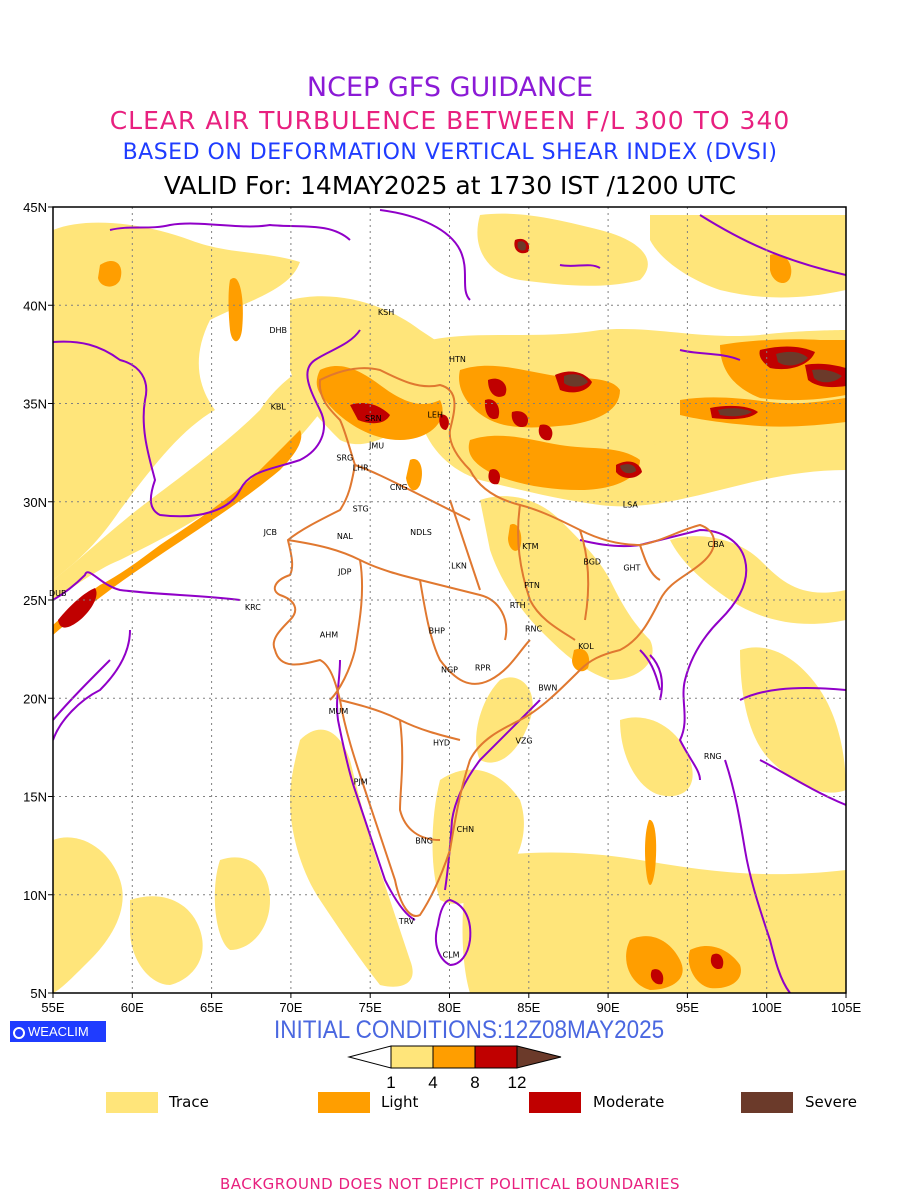 This screenshot has width=900, height=1200. I want to click on legend-label-severe: Severe, so click(831, 1102).